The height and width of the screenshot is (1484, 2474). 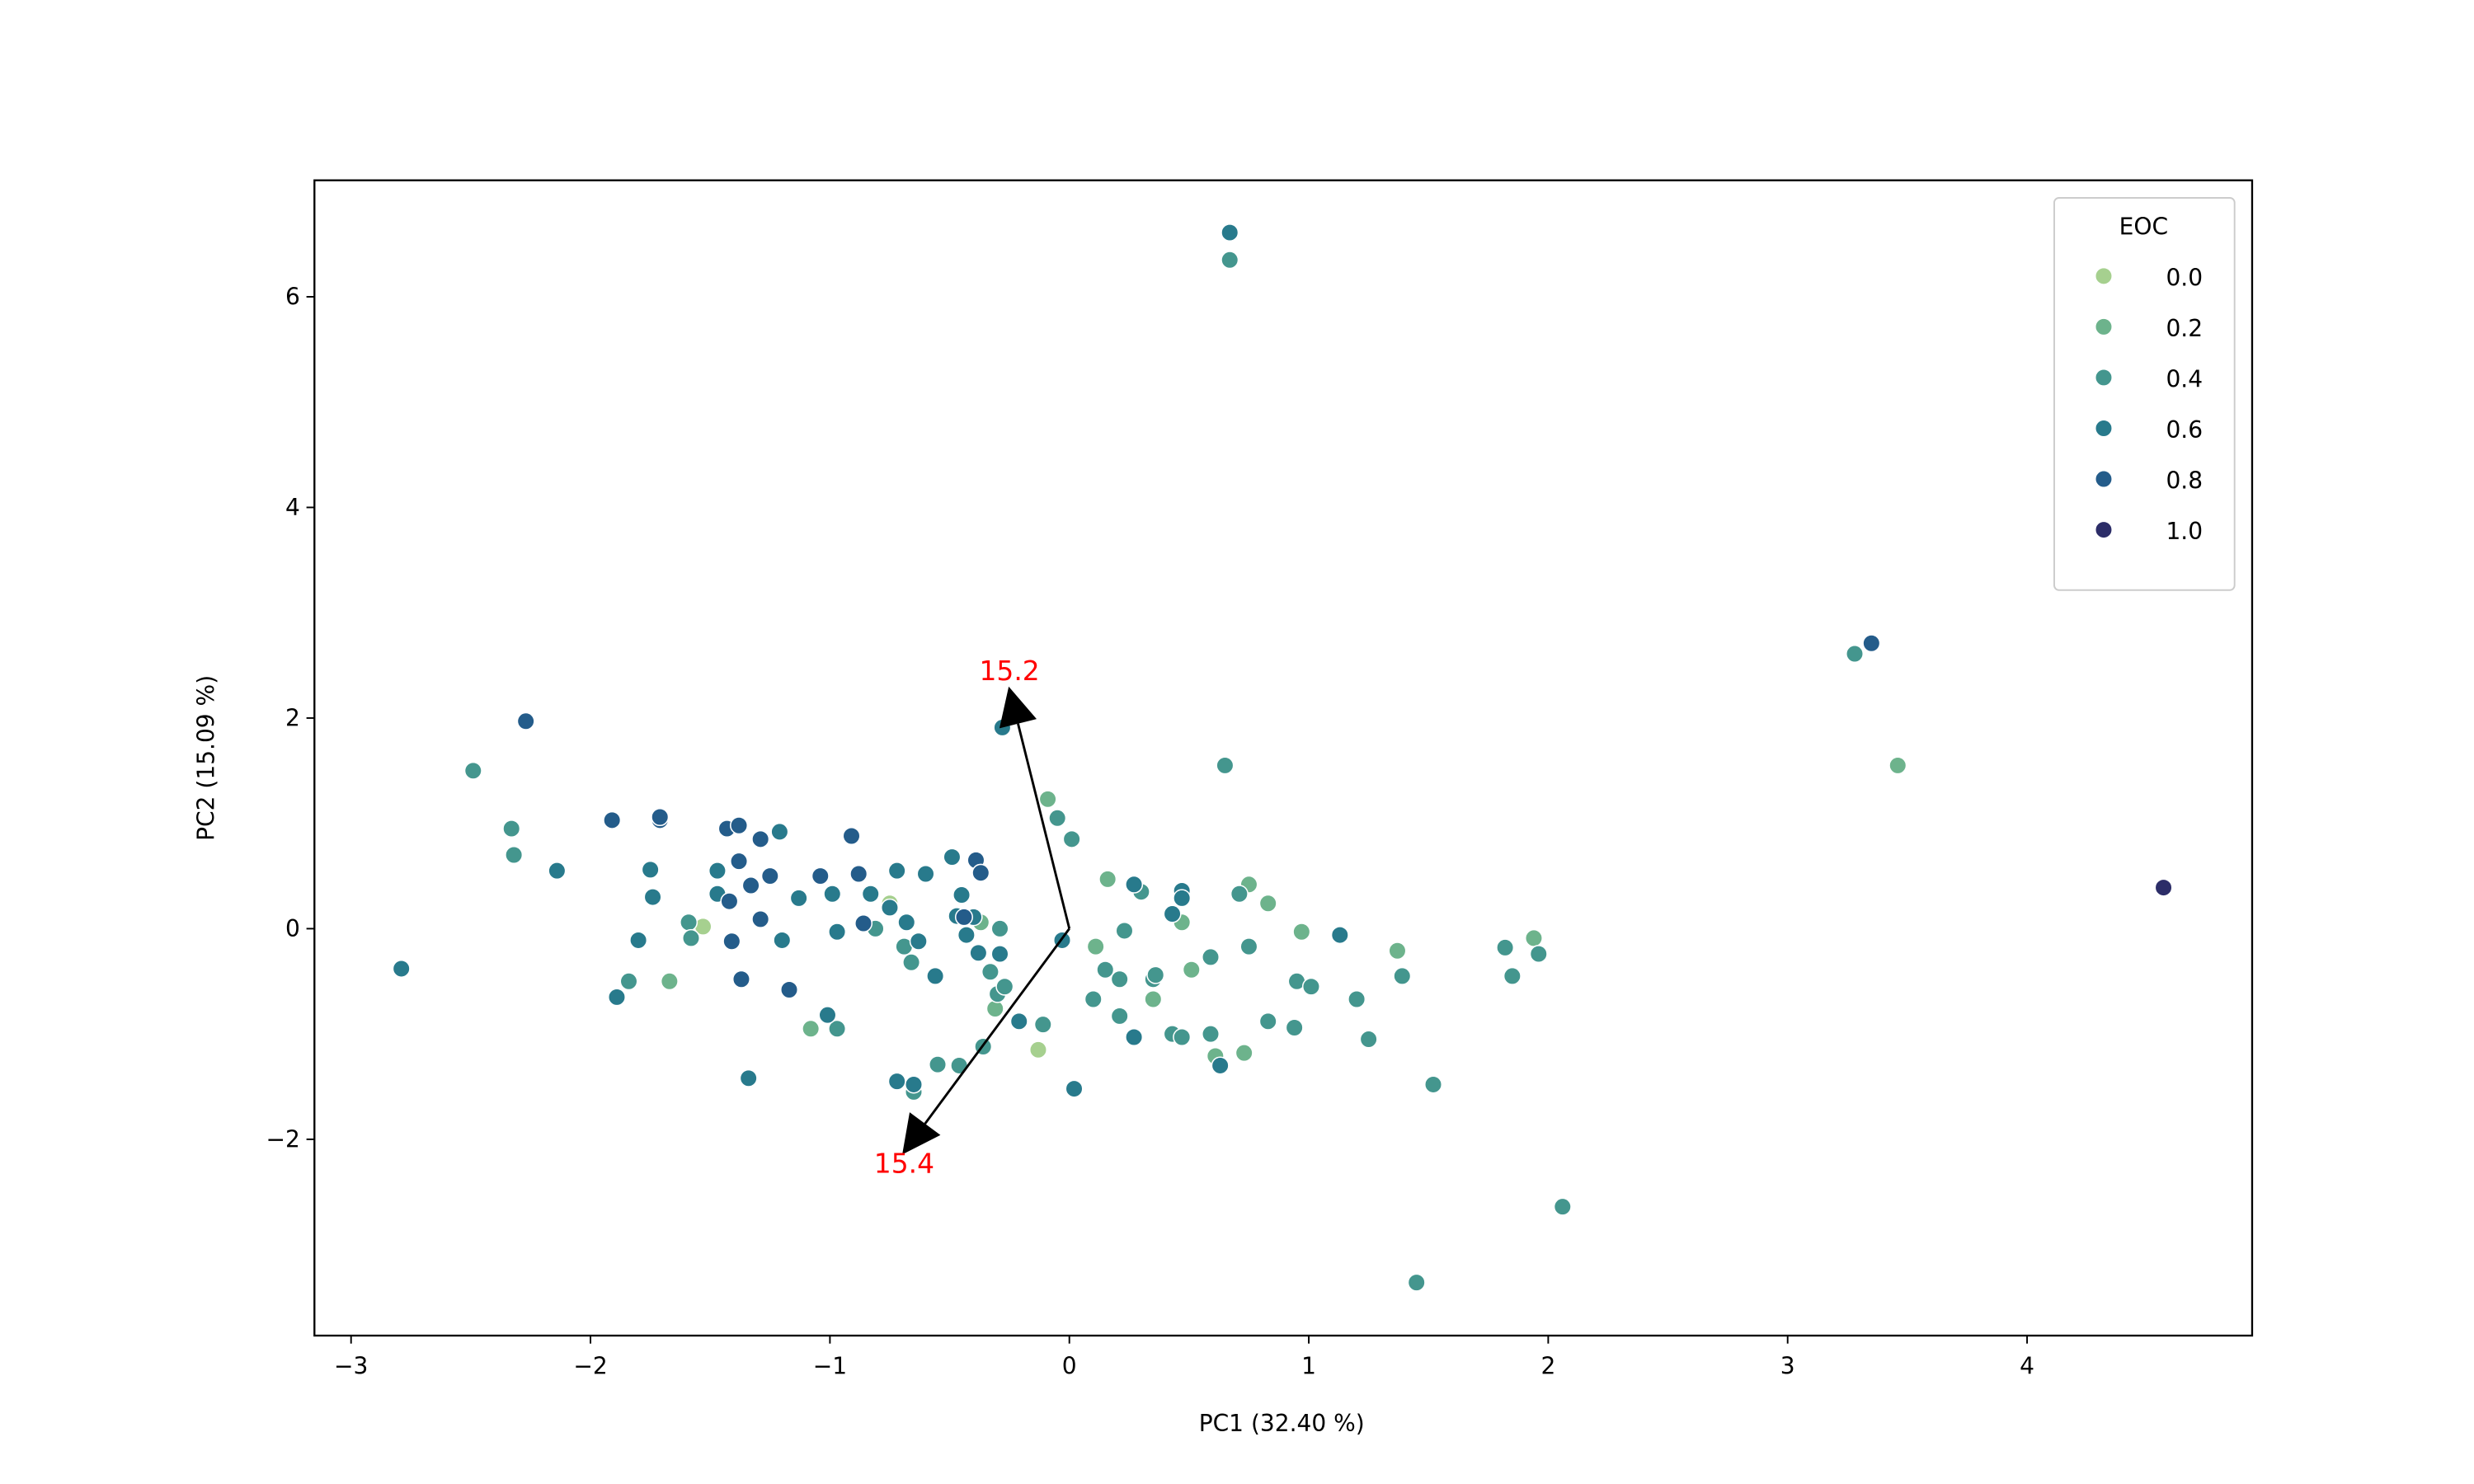 I want to click on x-tick-label: −3, so click(x=351, y=1365).